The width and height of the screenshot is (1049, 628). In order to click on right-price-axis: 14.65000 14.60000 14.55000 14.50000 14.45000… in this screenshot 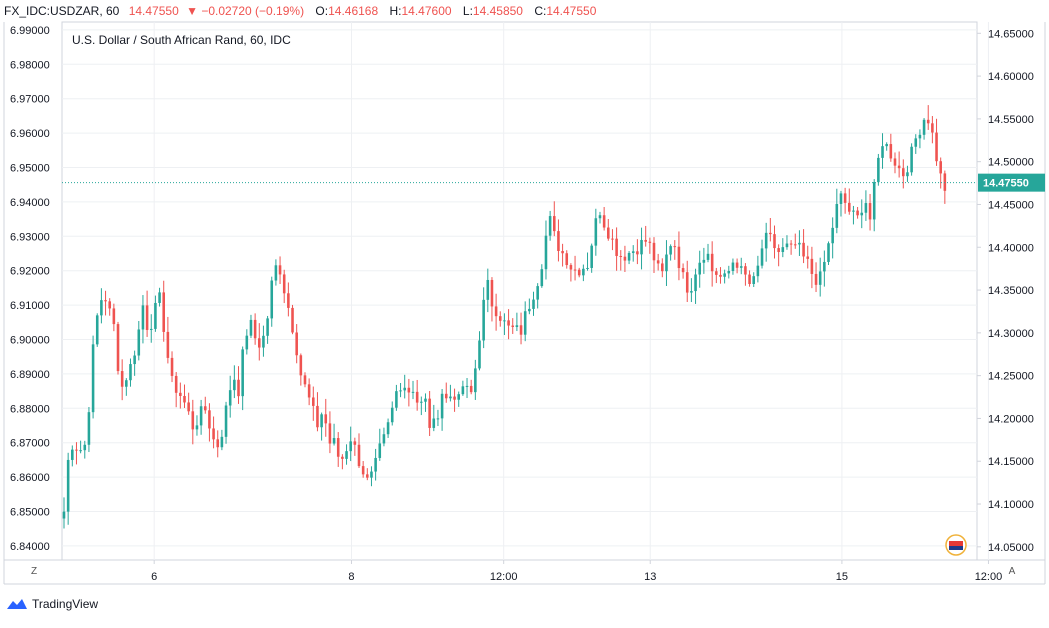, I will do `click(1005, 291)`.